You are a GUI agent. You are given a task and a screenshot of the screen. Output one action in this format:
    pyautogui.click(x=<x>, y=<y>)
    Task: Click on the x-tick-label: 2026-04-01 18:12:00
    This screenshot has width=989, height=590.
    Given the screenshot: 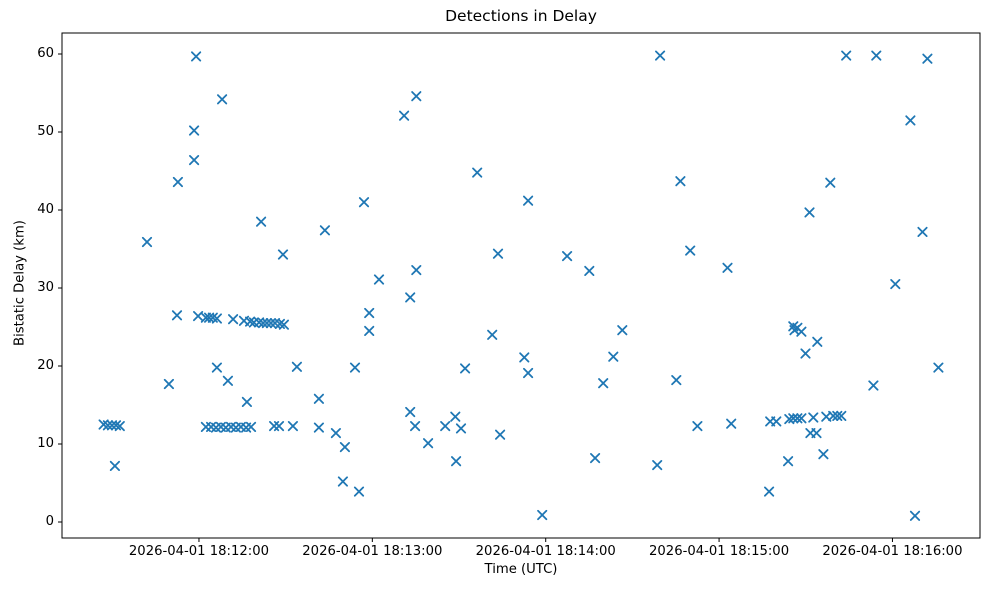 What is the action you would take?
    pyautogui.click(x=198, y=551)
    